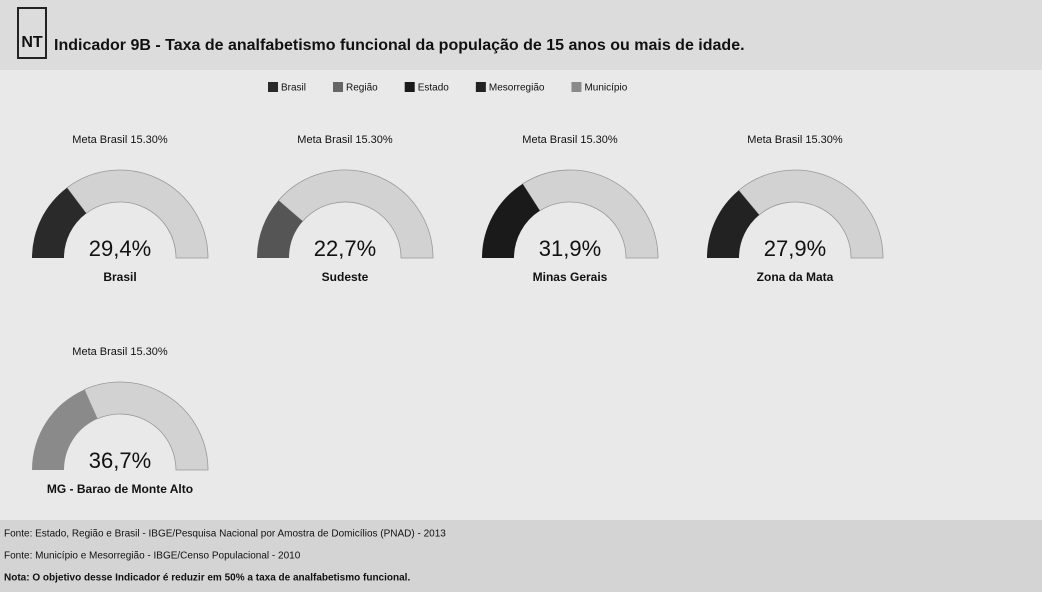  I want to click on legend-label: Município, so click(605, 88).